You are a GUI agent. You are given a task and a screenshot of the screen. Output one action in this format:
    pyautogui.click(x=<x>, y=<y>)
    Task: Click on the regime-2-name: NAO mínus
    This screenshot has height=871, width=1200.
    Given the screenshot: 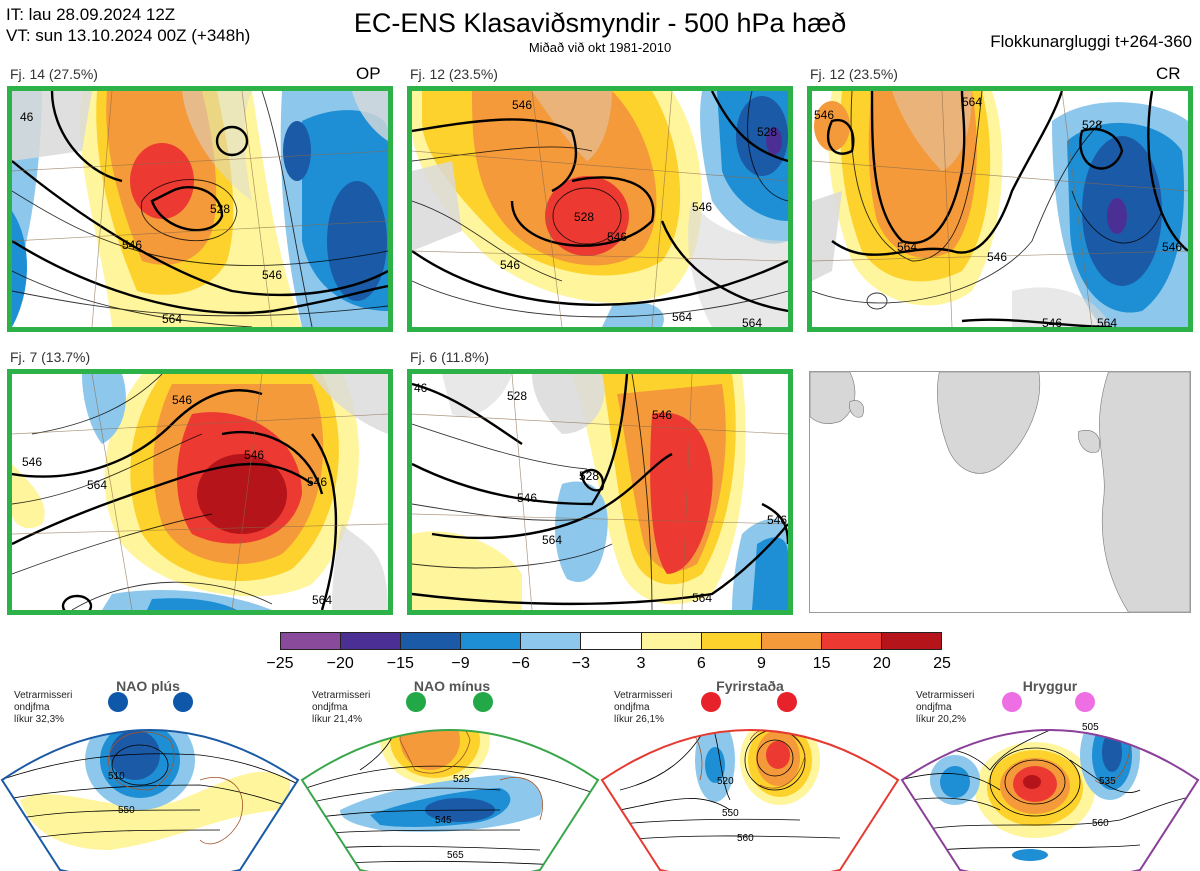 What is the action you would take?
    pyautogui.click(x=452, y=686)
    